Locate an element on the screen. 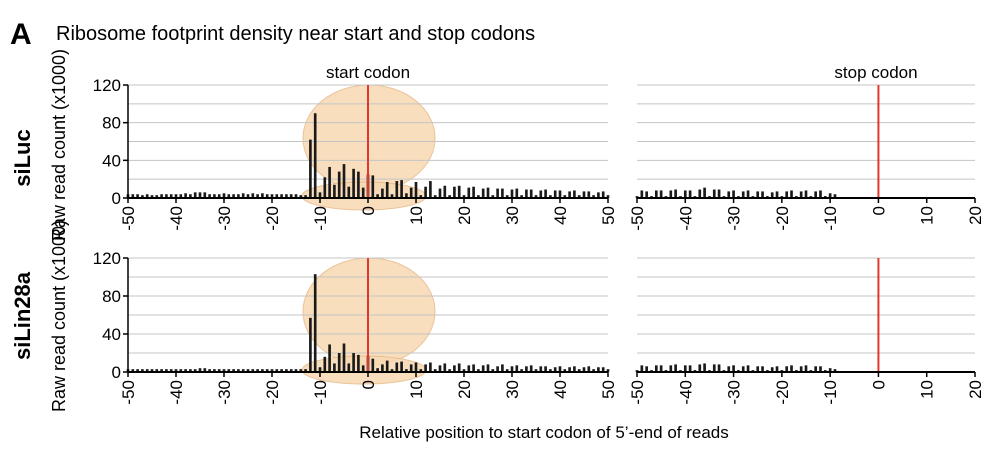 This screenshot has height=458, width=998. x-tick-label: -20 is located at coordinates (272, 392).